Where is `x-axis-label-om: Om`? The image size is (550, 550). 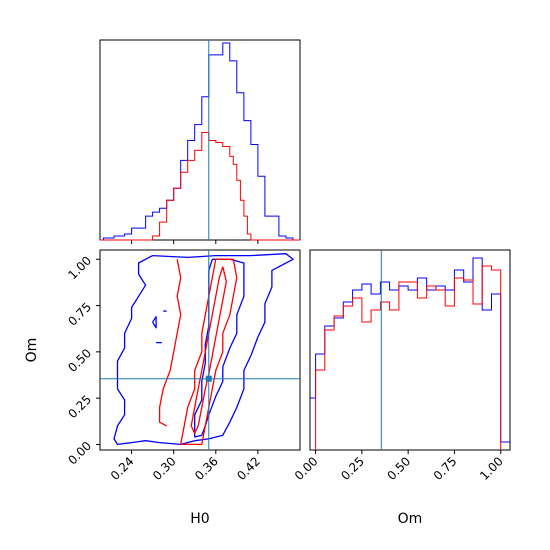 x-axis-label-om: Om is located at coordinates (410, 519).